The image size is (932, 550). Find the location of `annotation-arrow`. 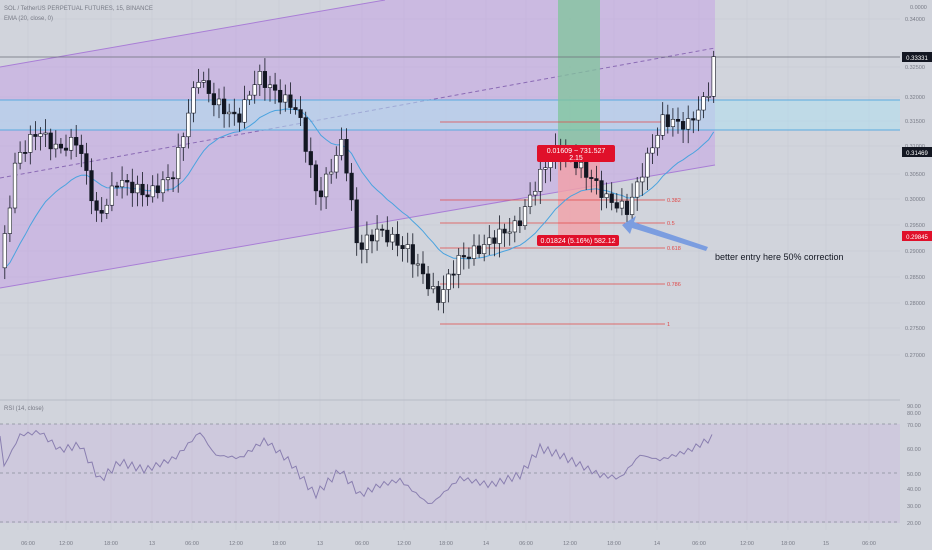

annotation-arrow is located at coordinates (665, 233).